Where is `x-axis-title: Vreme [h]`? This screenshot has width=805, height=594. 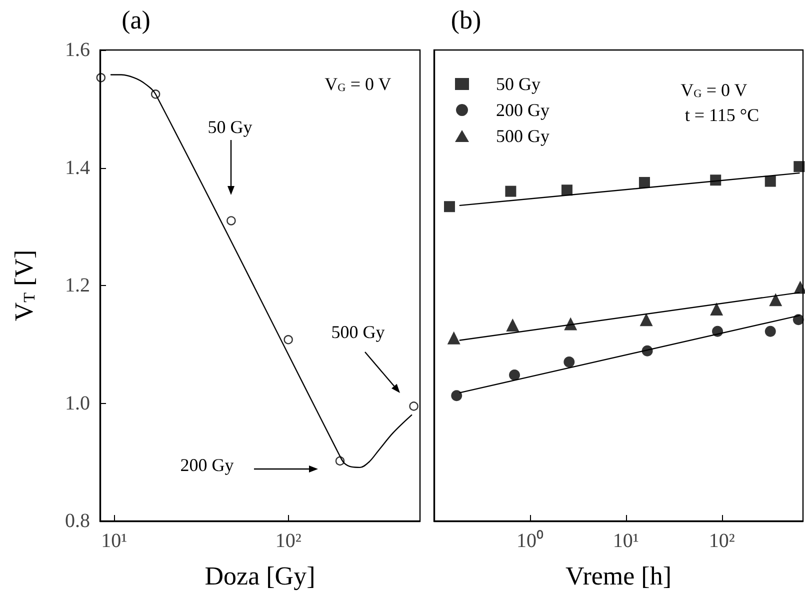 x-axis-title: Vreme [h] is located at coordinates (619, 576).